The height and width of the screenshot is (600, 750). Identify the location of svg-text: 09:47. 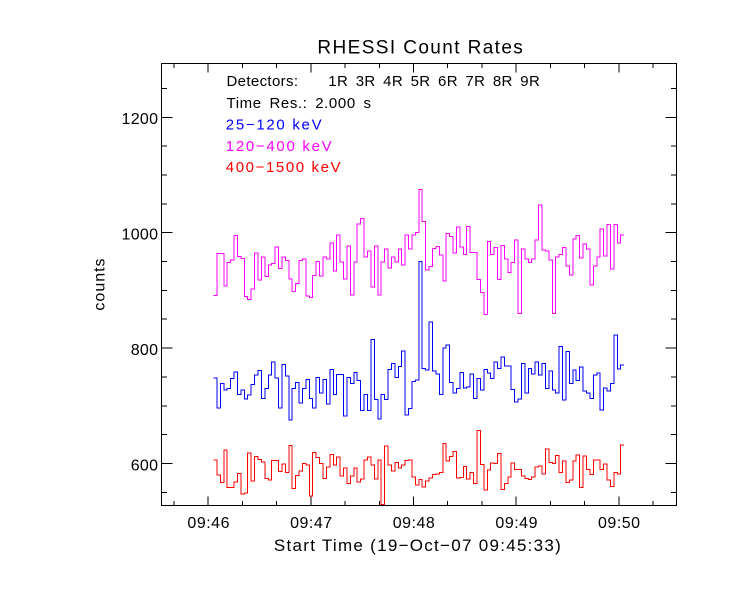
(311, 523).